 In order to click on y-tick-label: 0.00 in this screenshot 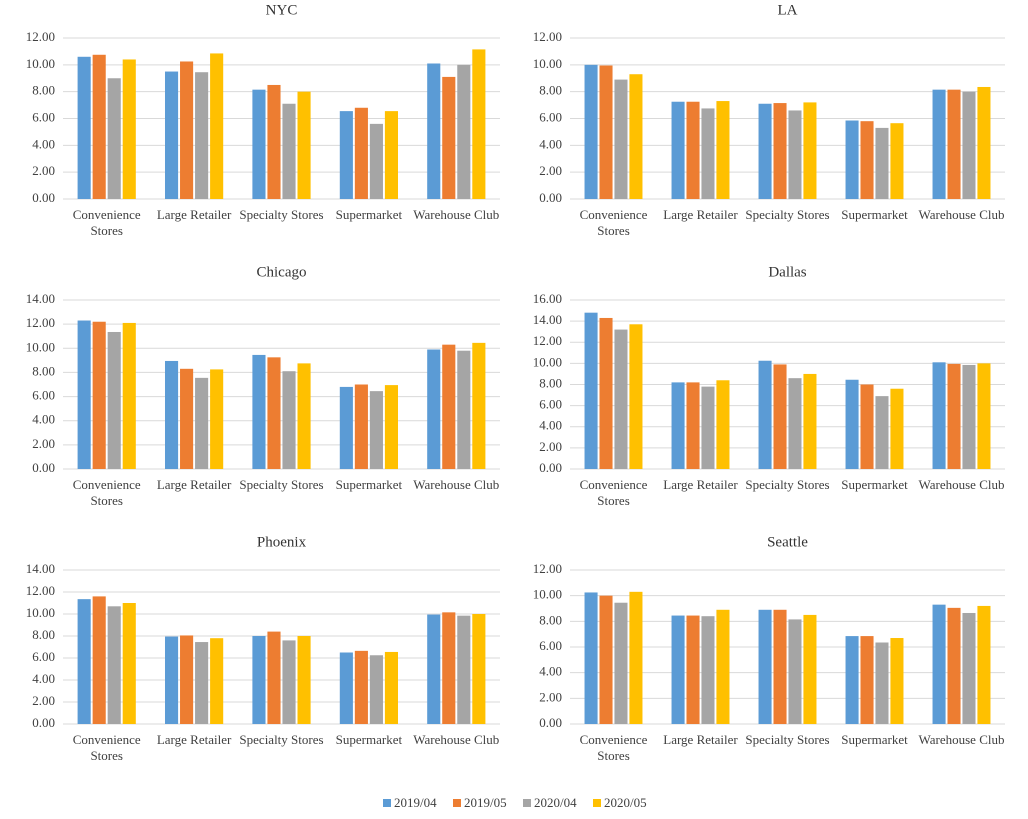, I will do `click(43, 467)`.